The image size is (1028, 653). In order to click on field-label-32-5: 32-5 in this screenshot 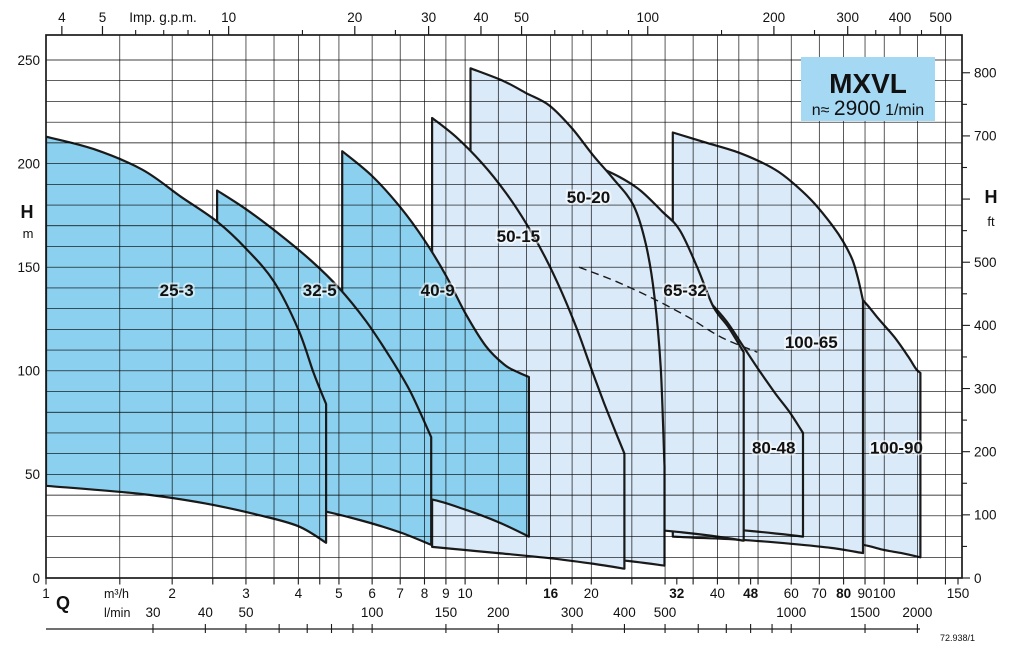, I will do `click(320, 290)`.